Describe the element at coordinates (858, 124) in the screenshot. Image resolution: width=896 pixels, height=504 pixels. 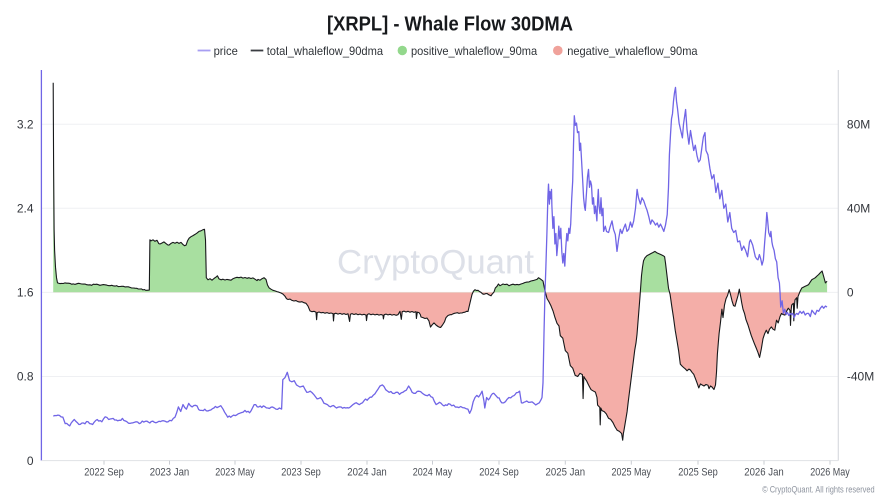
I see `svg-text: 80M` at that location.